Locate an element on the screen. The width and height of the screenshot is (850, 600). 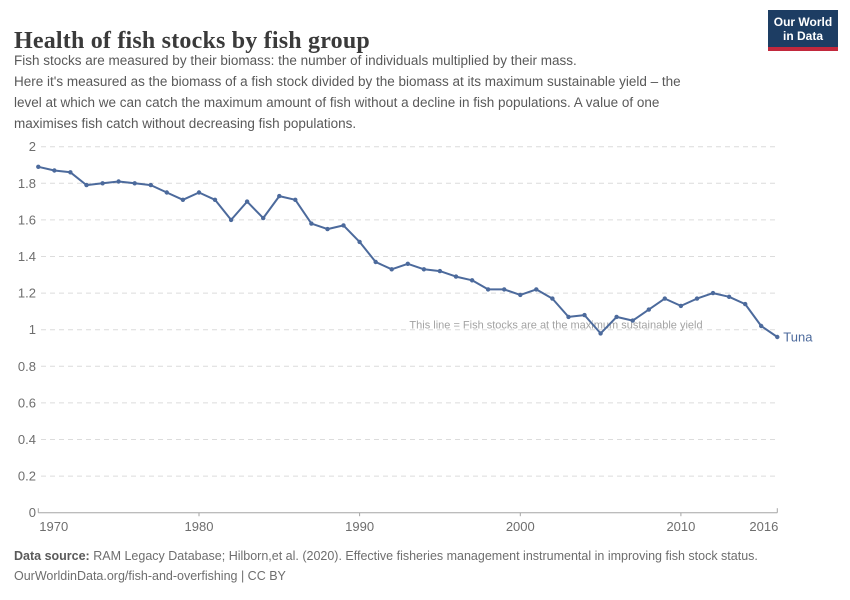
y-tick-label: 0.8 is located at coordinates (27, 366).